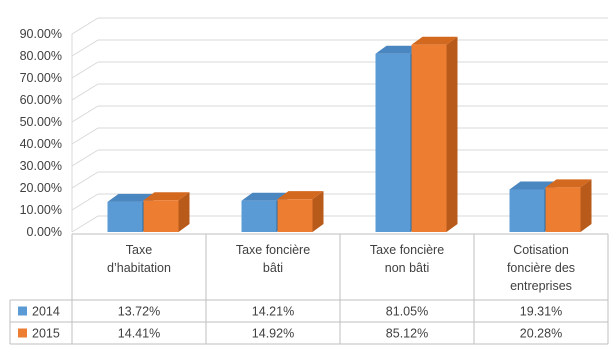 This screenshot has width=612, height=347. I want to click on y-tick-label: 80.00%, so click(41, 56).